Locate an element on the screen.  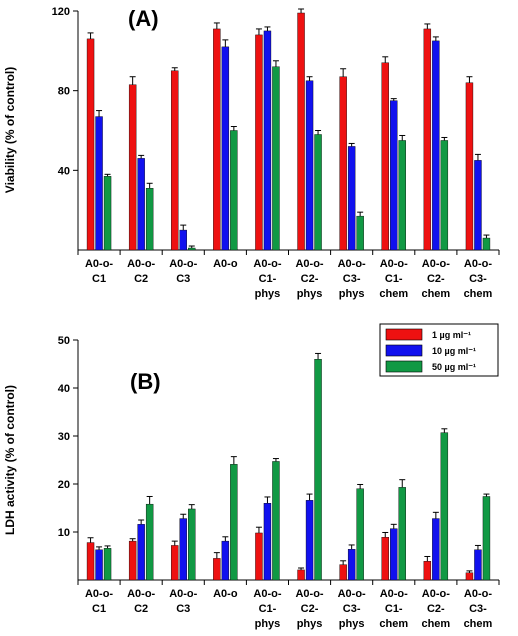
legend-label-2: 10 µg ml⁻¹ is located at coordinates (454, 351).